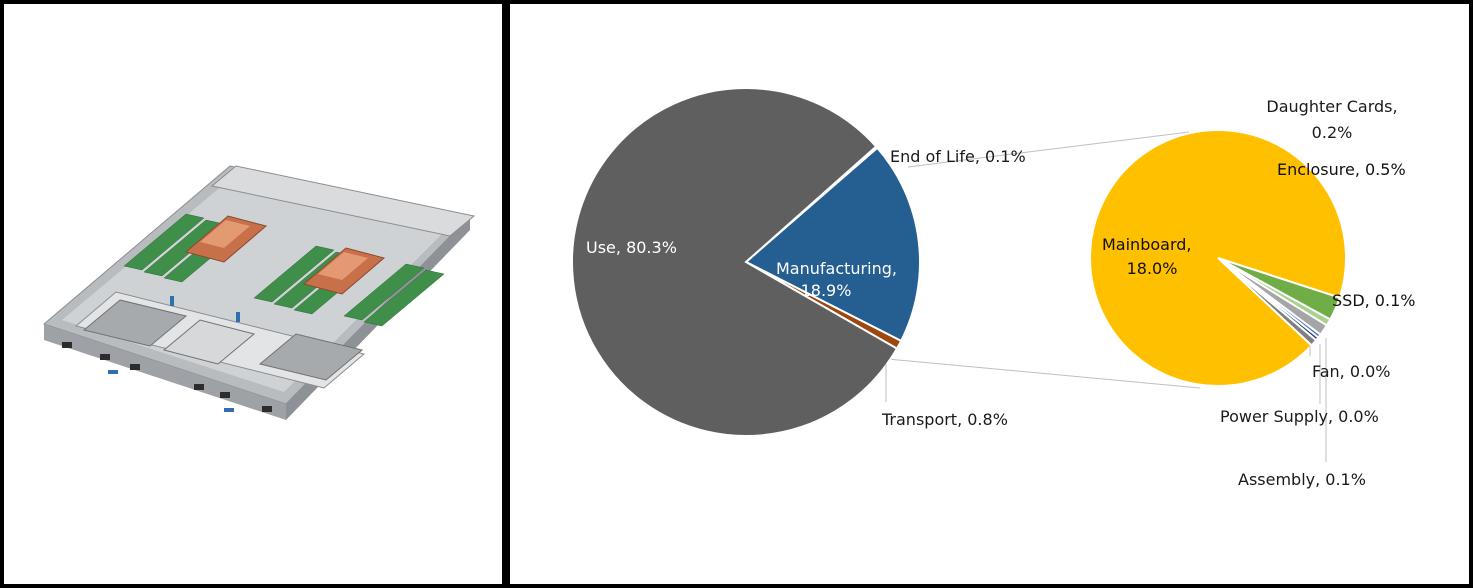 This screenshot has height=588, width=1473. What do you see at coordinates (836, 268) in the screenshot?
I see `label-manufacturing-name: Manufacturing,` at bounding box center [836, 268].